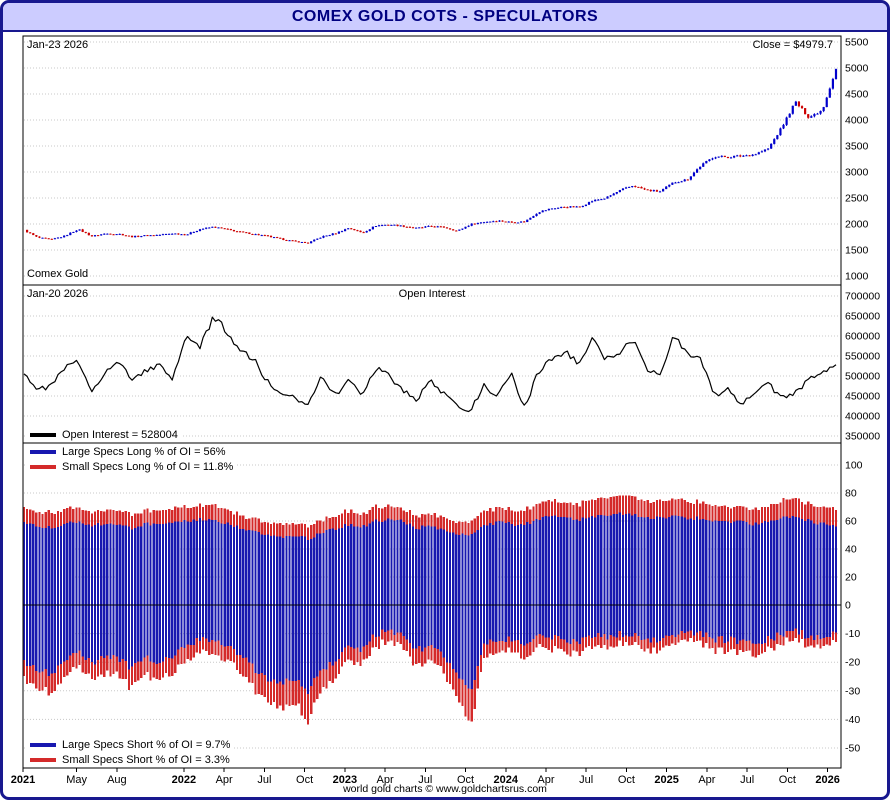  What do you see at coordinates (58, 45) in the screenshot?
I see `price-date-label: Jan-23 2026` at bounding box center [58, 45].